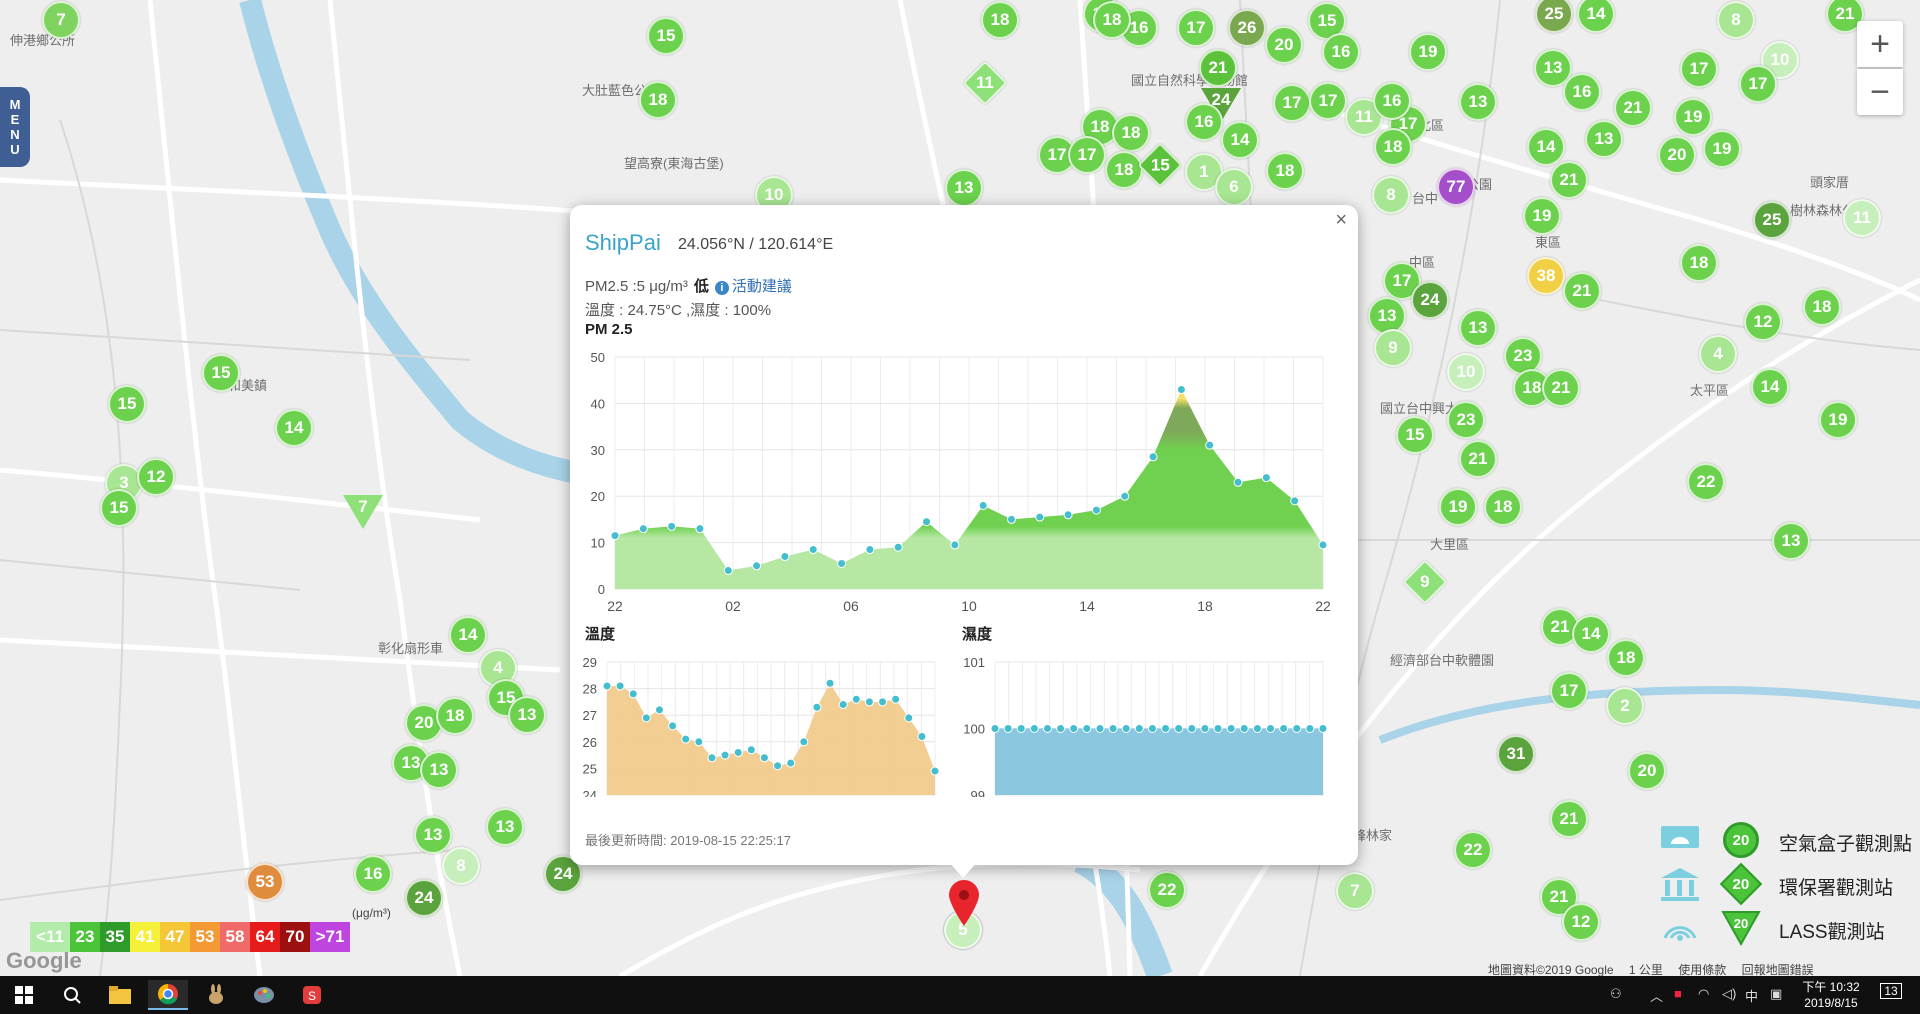 Image resolution: width=1920 pixels, height=1014 pixels. Describe the element at coordinates (72, 995) in the screenshot. I see `search-icon` at that location.